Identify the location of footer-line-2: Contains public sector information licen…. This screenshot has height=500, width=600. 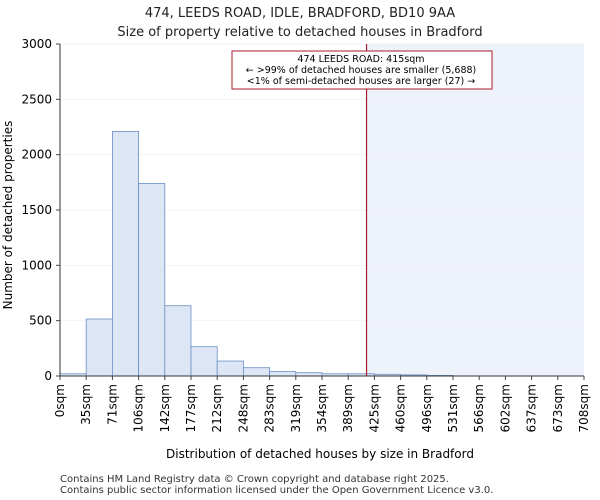
(277, 490).